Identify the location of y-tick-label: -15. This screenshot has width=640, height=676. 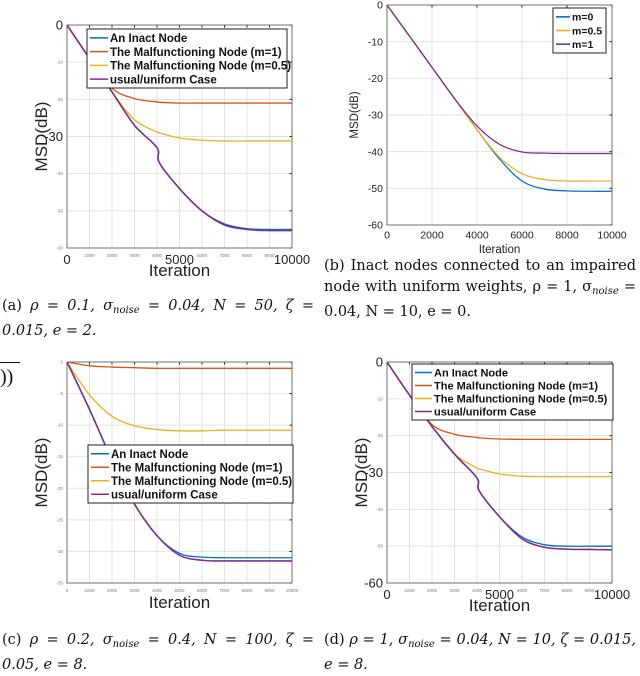
(59, 456).